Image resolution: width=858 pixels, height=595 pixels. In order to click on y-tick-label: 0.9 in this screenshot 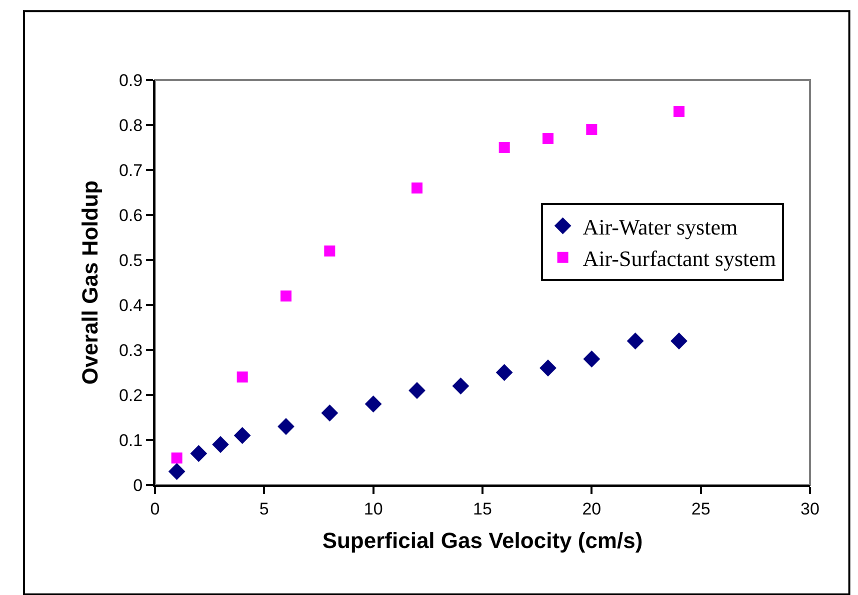, I will do `click(130, 80)`.